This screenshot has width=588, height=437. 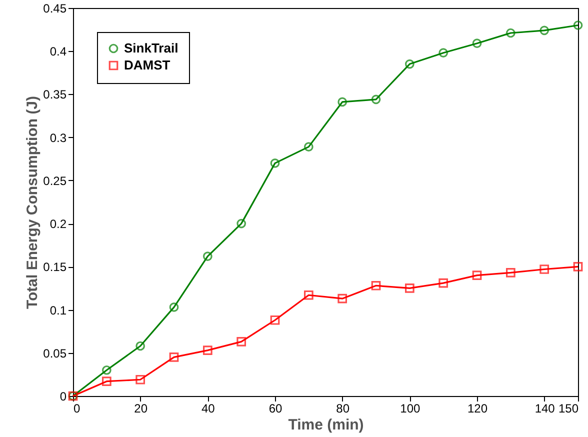 I want to click on x-tick-label: 60, so click(x=275, y=409).